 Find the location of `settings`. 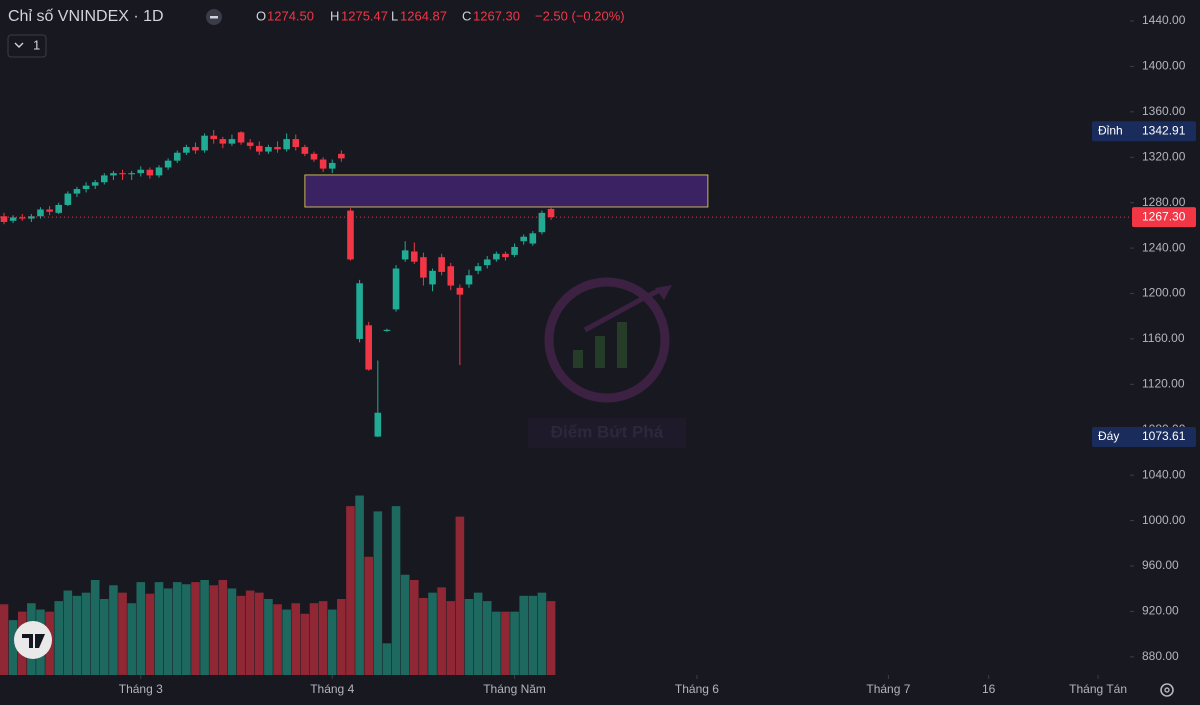

settings is located at coordinates (1167, 690).